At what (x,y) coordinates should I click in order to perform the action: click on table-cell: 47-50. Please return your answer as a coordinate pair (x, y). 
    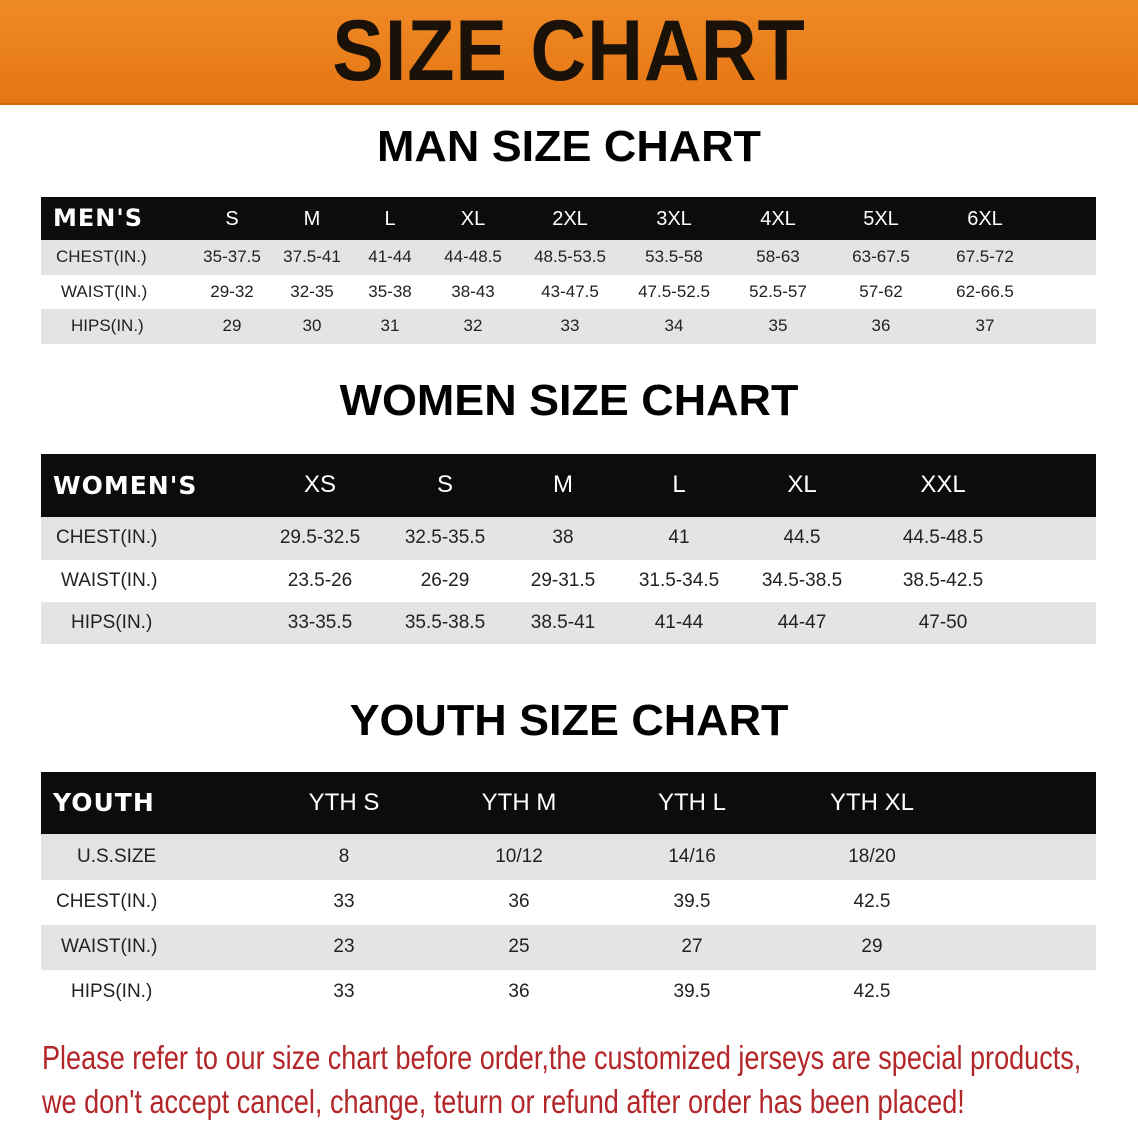
    Looking at the image, I should click on (943, 622).